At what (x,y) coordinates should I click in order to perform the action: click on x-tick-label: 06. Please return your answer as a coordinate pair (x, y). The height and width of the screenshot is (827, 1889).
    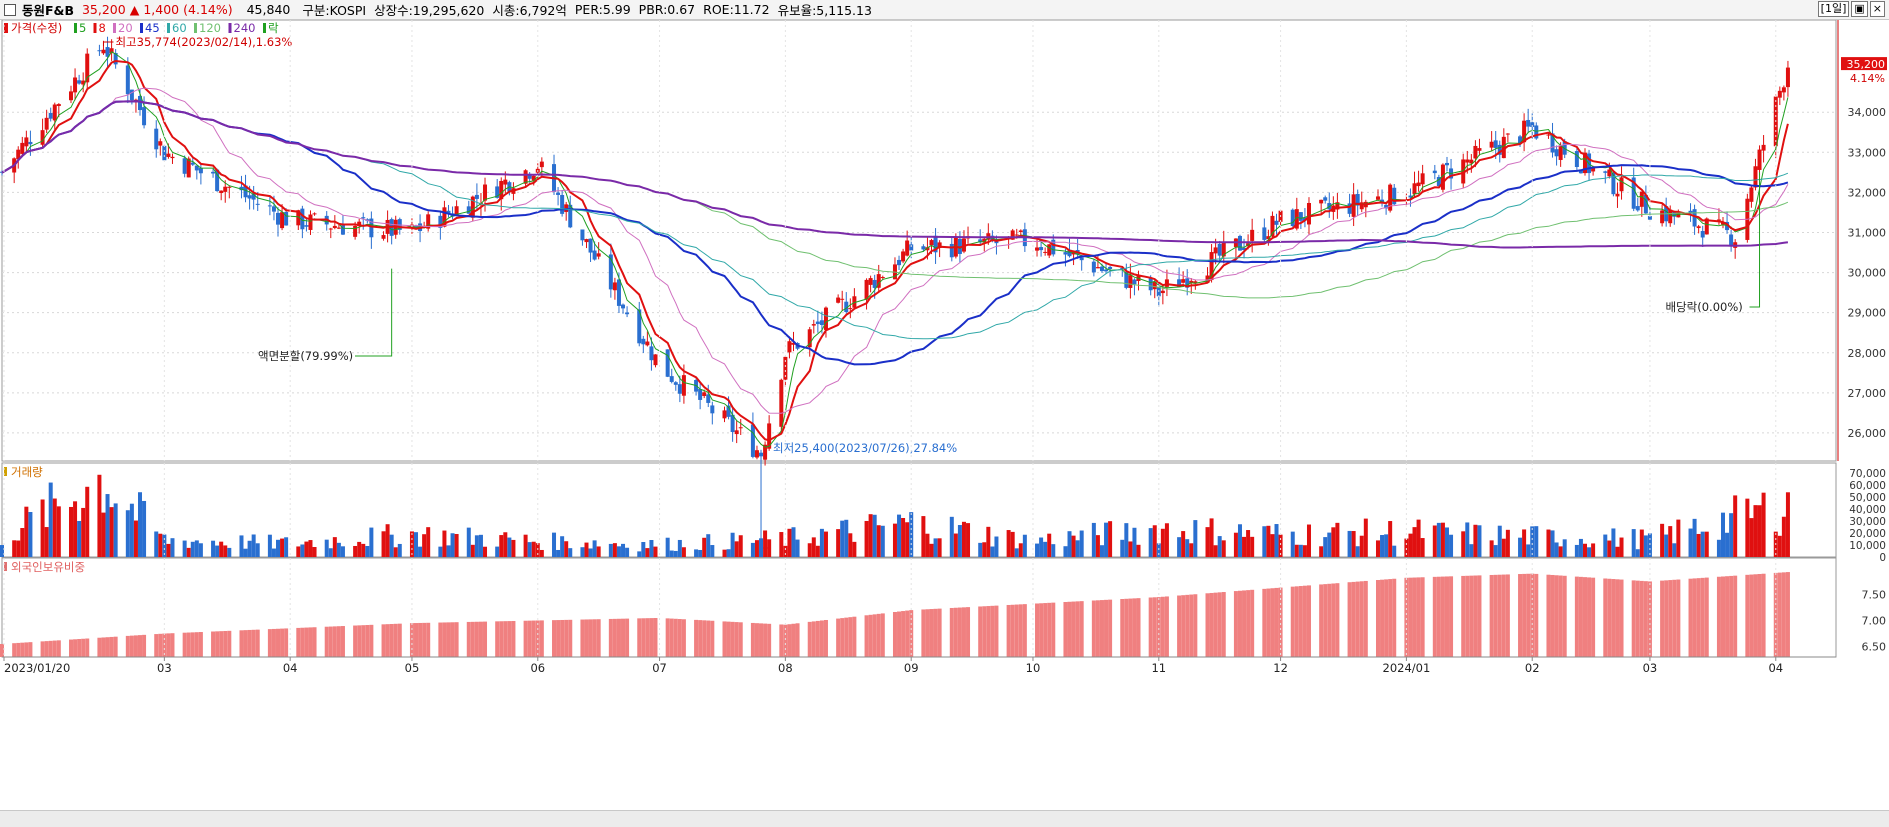
    Looking at the image, I should click on (537, 668).